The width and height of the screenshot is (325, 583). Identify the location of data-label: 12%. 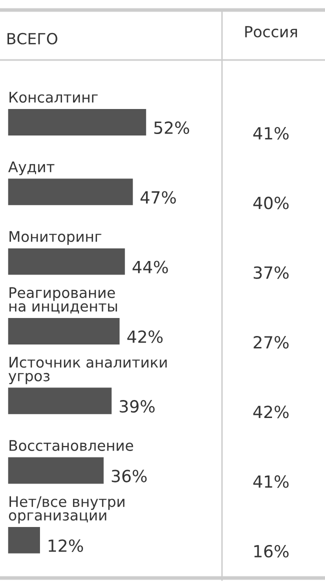
(66, 545).